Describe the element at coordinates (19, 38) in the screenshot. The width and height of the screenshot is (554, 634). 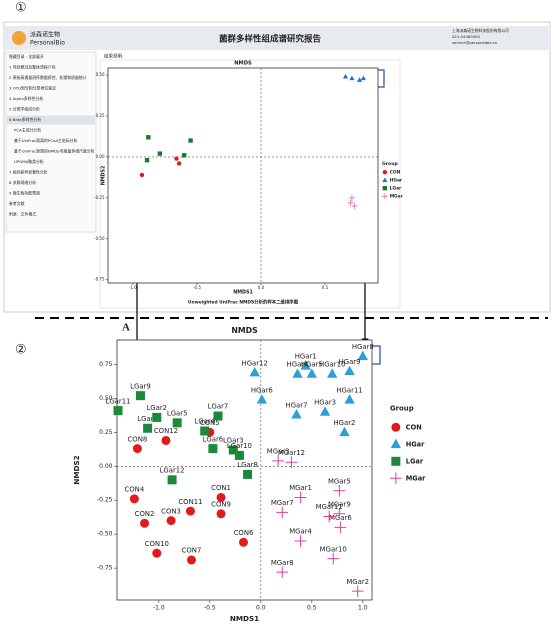
I see `logo-icon` at that location.